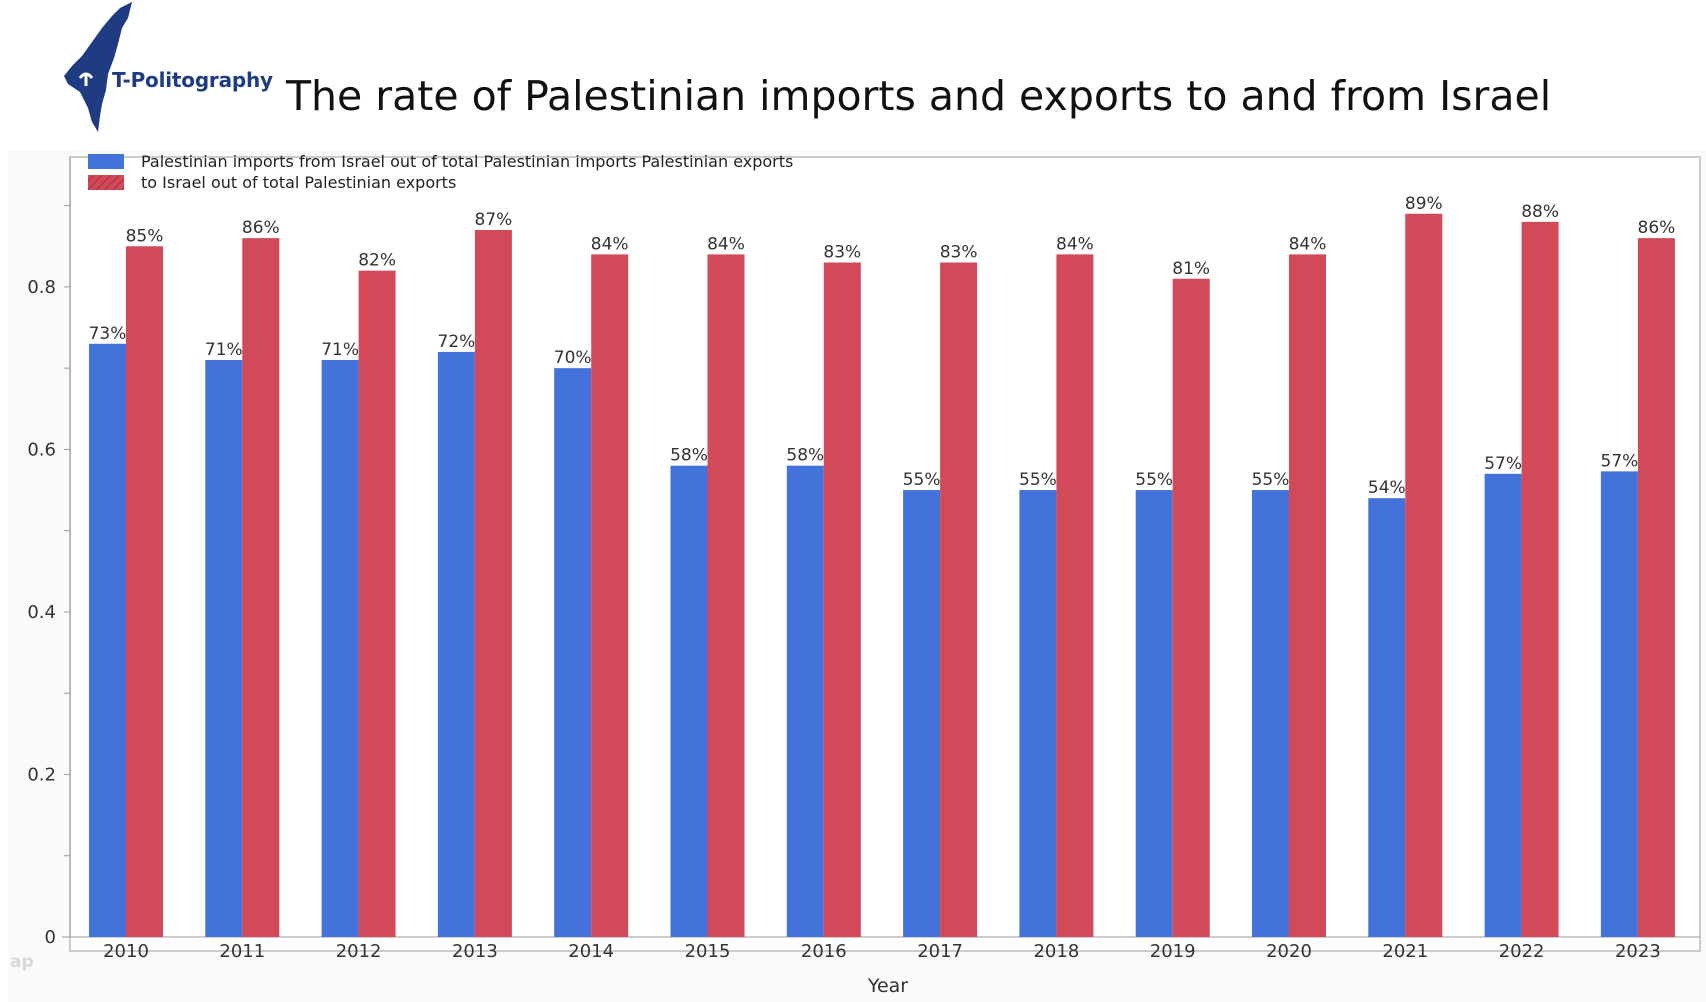 Image resolution: width=1706 pixels, height=1002 pixels. Describe the element at coordinates (456, 644) in the screenshot. I see `imports-bar-2013` at that location.